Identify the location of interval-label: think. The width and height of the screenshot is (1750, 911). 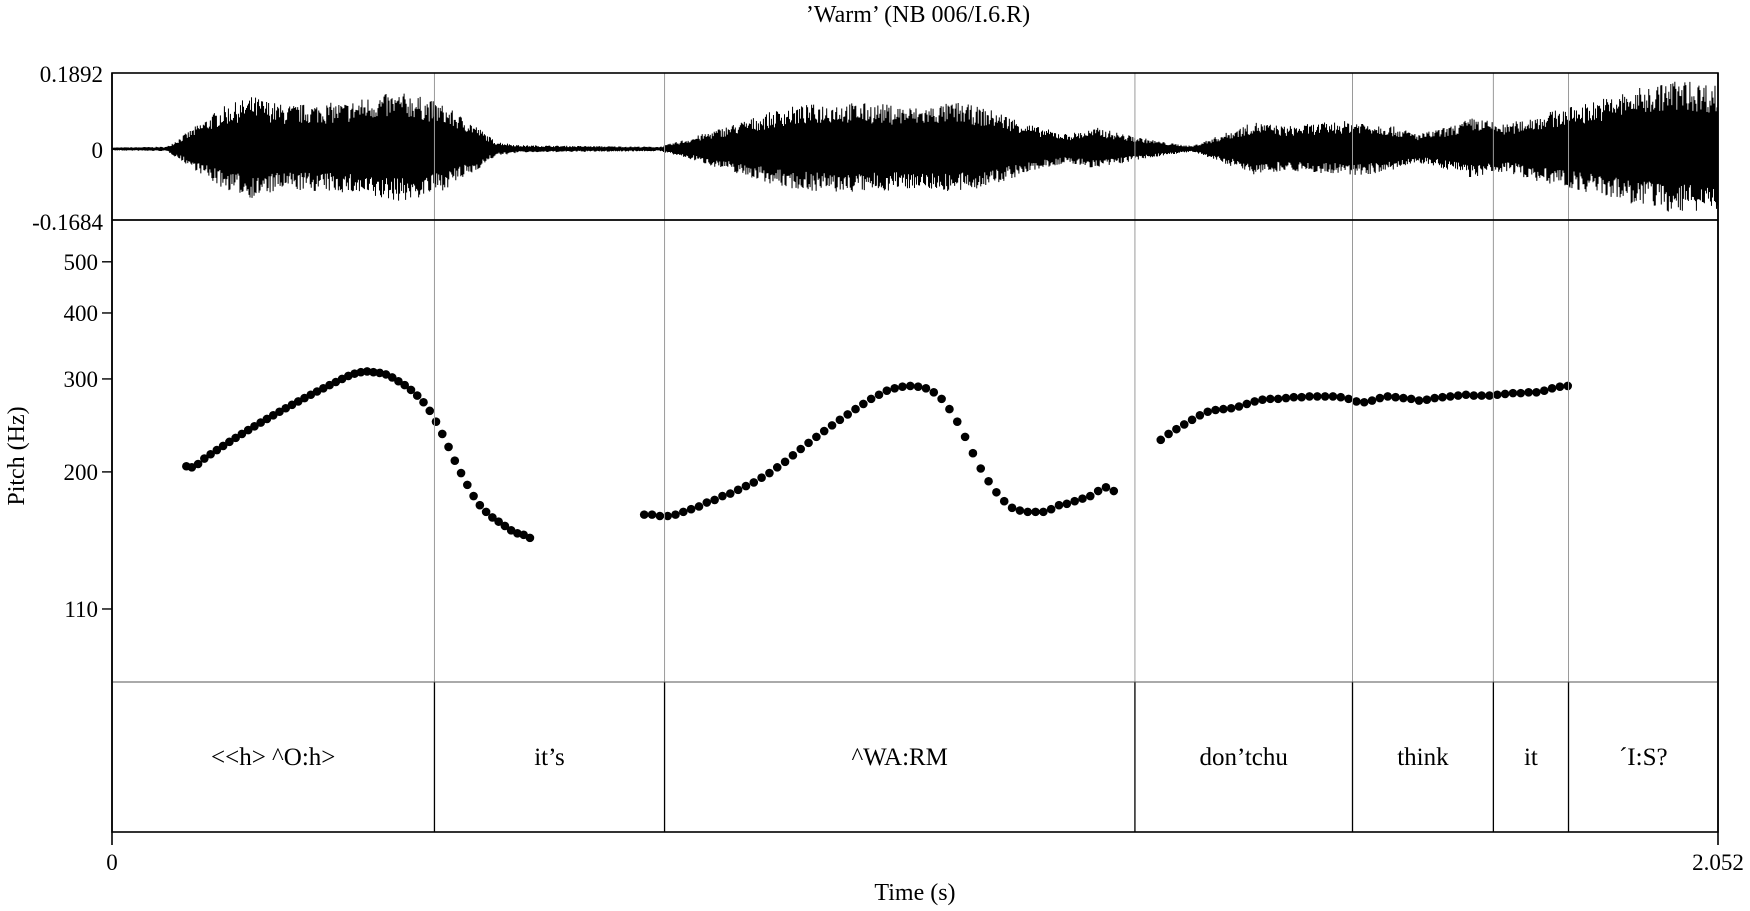
(1423, 757).